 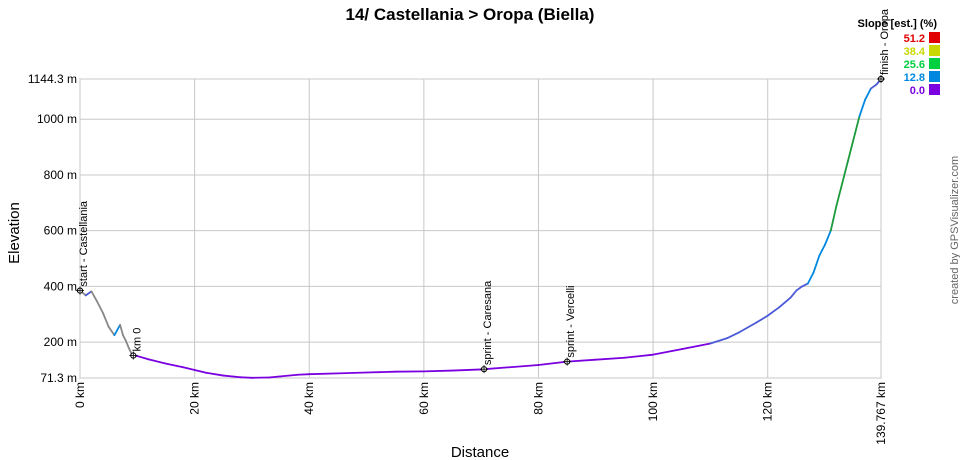 What do you see at coordinates (58, 378) in the screenshot?
I see `y-tick-label: 71.3 m` at bounding box center [58, 378].